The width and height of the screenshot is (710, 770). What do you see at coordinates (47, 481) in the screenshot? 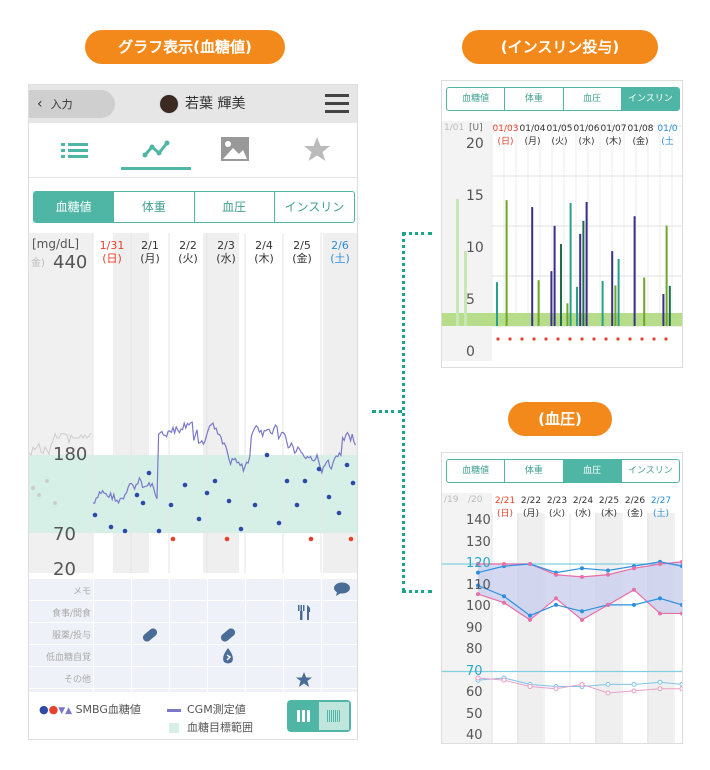
I see `ghost-point` at bounding box center [47, 481].